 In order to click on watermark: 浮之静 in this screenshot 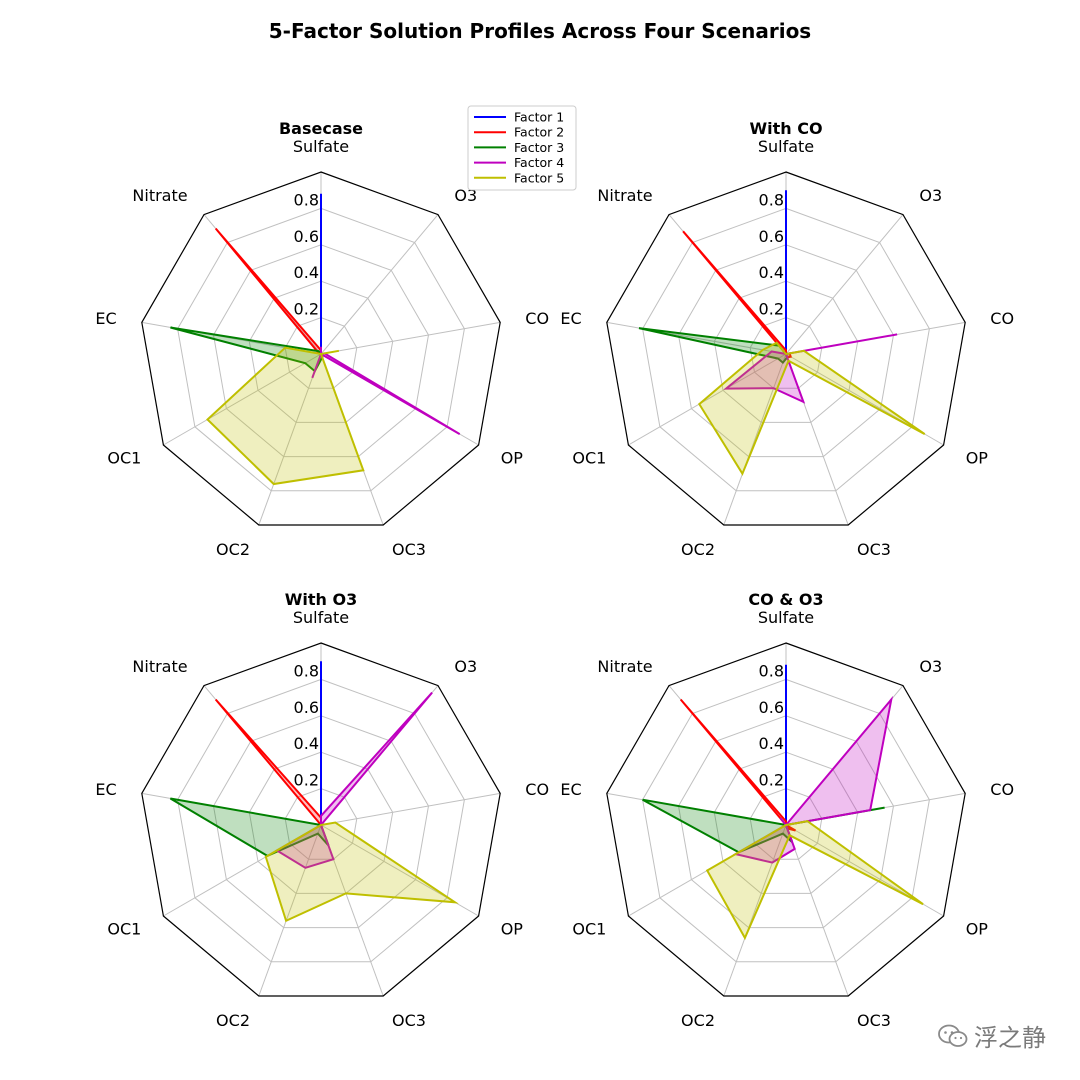, I will do `click(992, 1035)`.